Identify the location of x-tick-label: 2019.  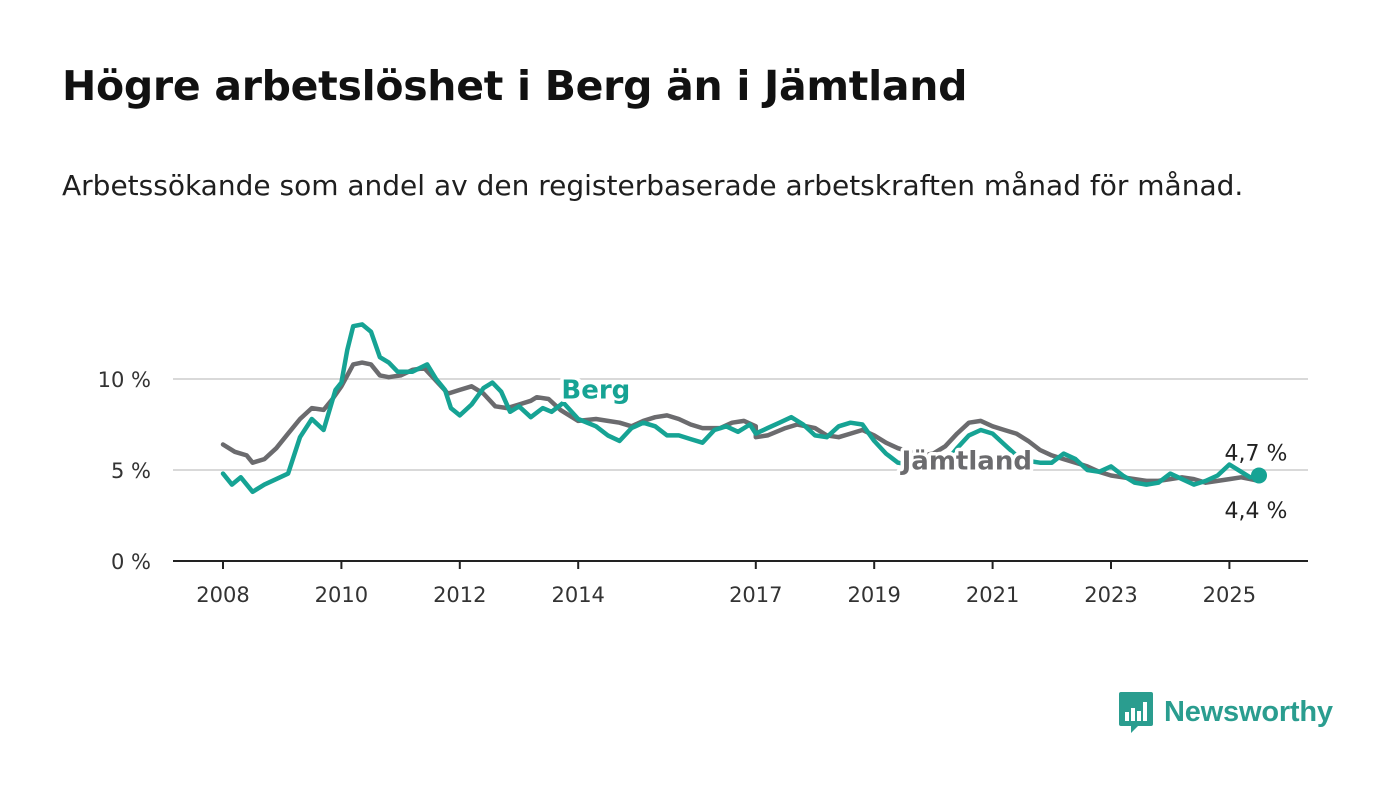
(873, 595).